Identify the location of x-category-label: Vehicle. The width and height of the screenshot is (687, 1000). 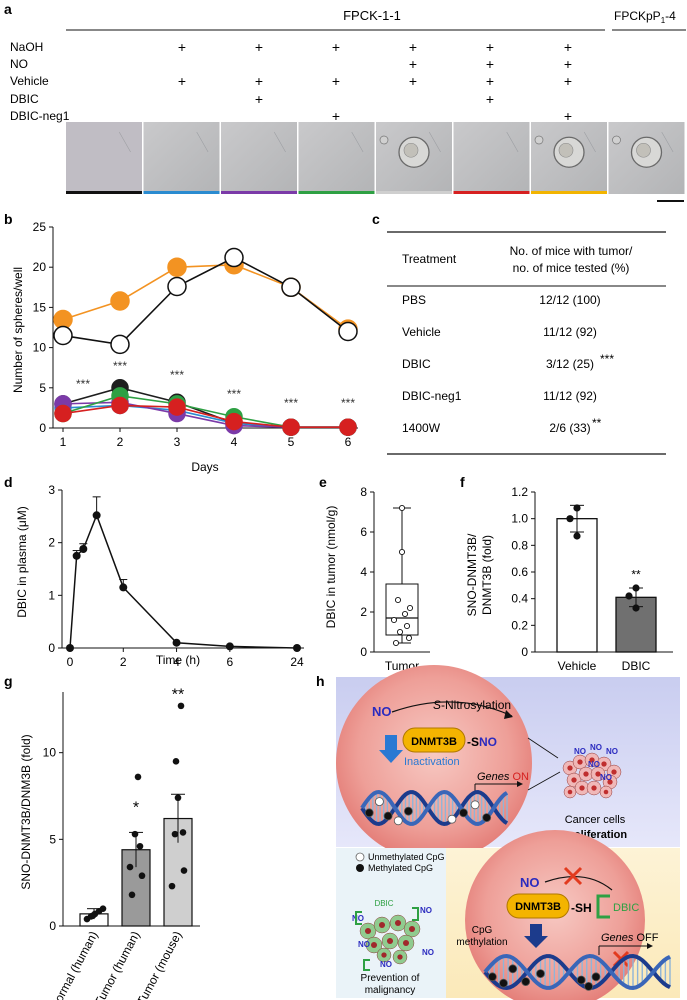
(577, 666).